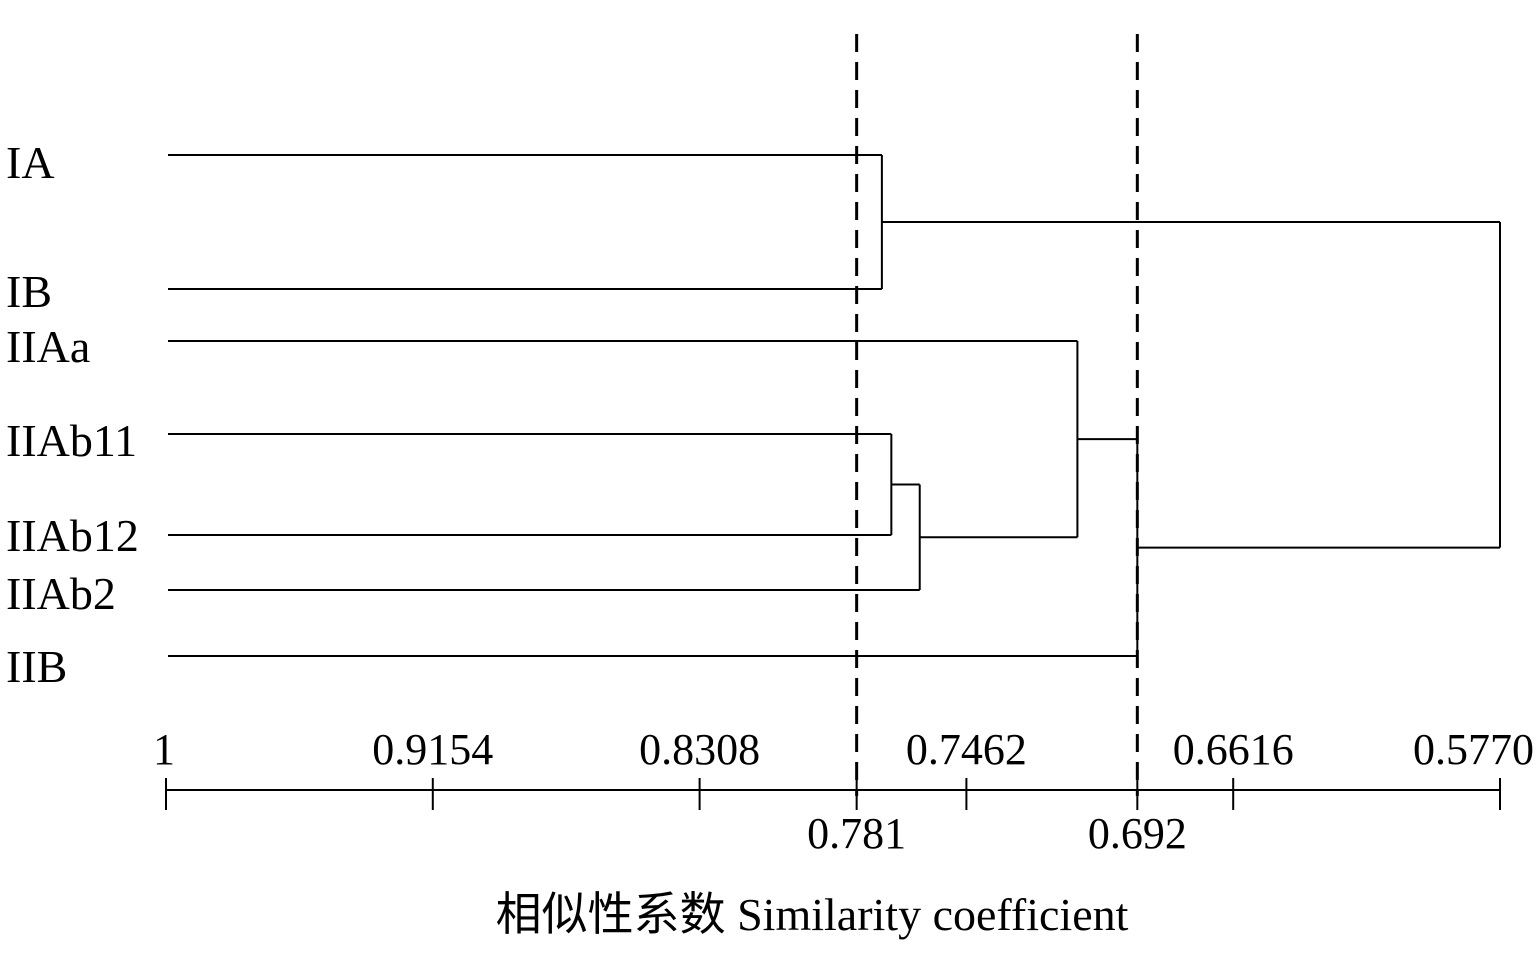 This screenshot has width=1538, height=977. Describe the element at coordinates (72, 535) in the screenshot. I see `leaf-label: IIAb12` at that location.